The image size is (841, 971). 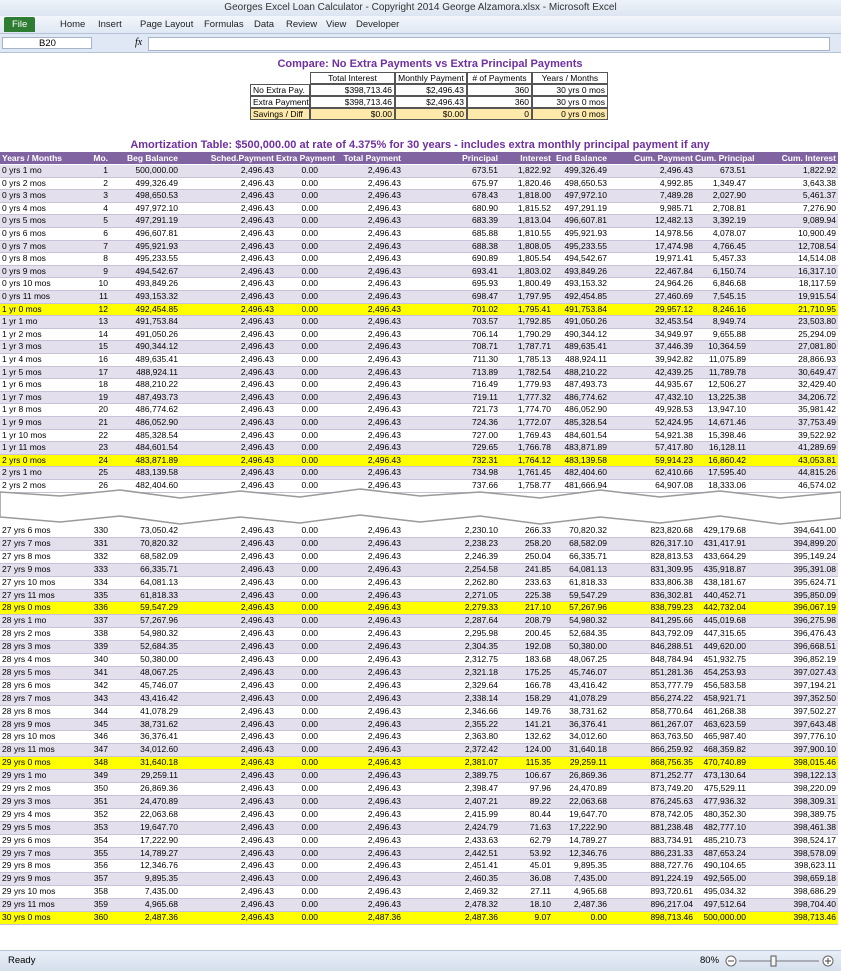 What do you see at coordinates (526, 423) in the screenshot?
I see `cell: 1,772.07` at bounding box center [526, 423].